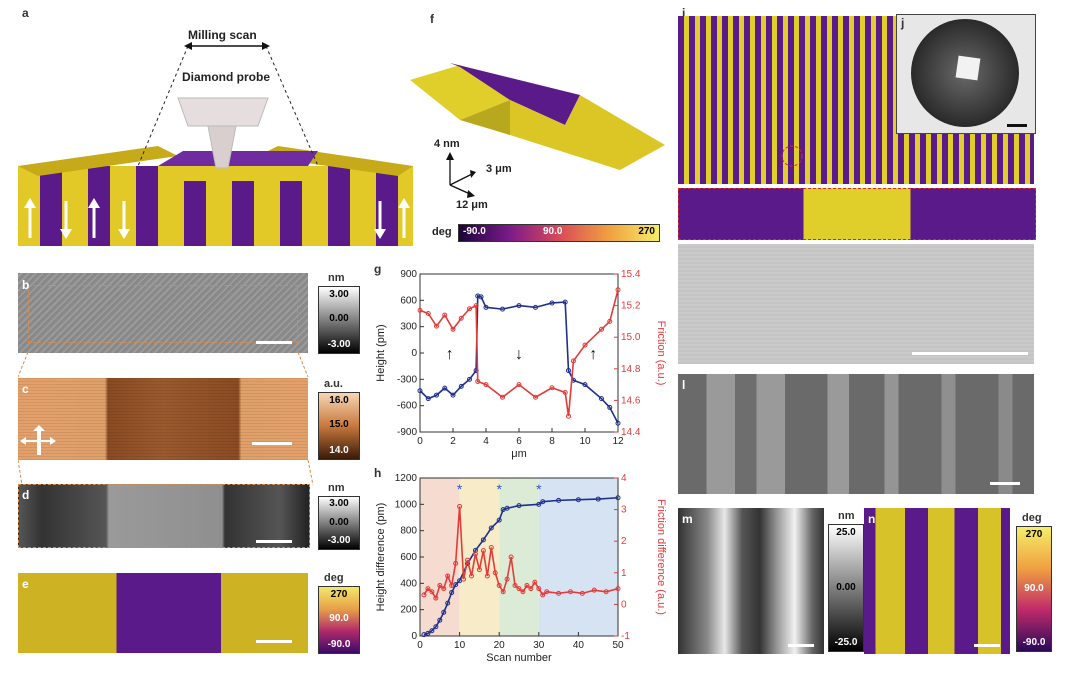 This screenshot has height=675, width=1065. What do you see at coordinates (414, 353) in the screenshot?
I see `y-tick-label: 0` at bounding box center [414, 353].